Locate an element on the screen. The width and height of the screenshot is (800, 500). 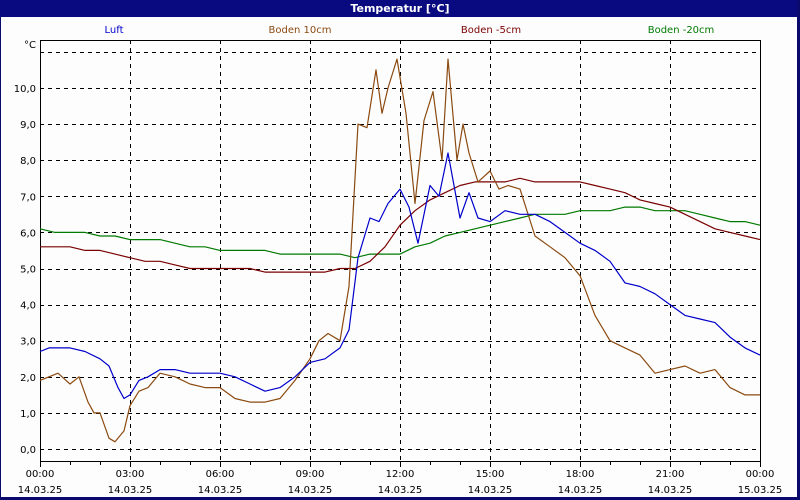
y-tick-label: 7,0 is located at coordinates (28, 197).